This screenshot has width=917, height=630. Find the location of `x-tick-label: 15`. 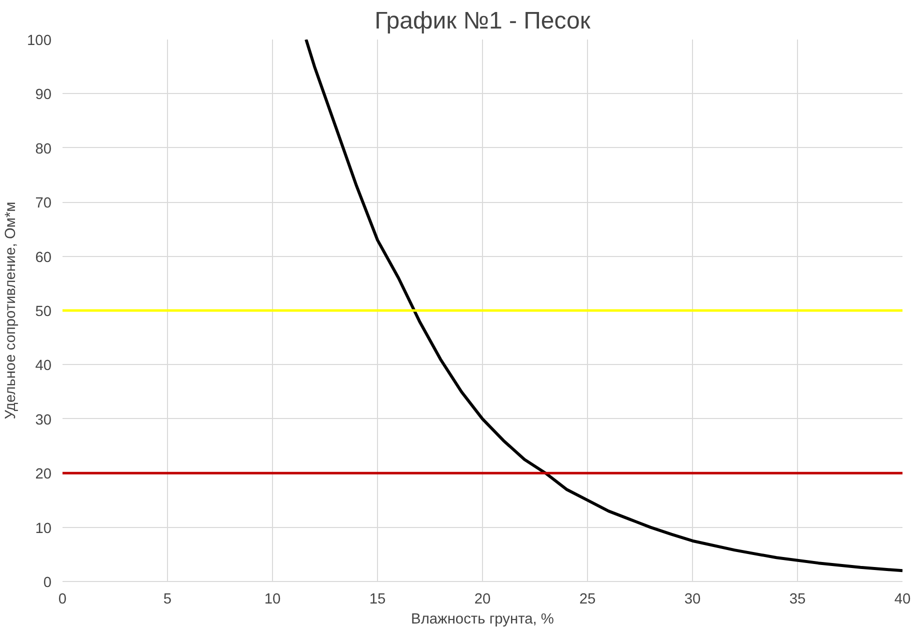

x-tick-label: 15 is located at coordinates (377, 600).